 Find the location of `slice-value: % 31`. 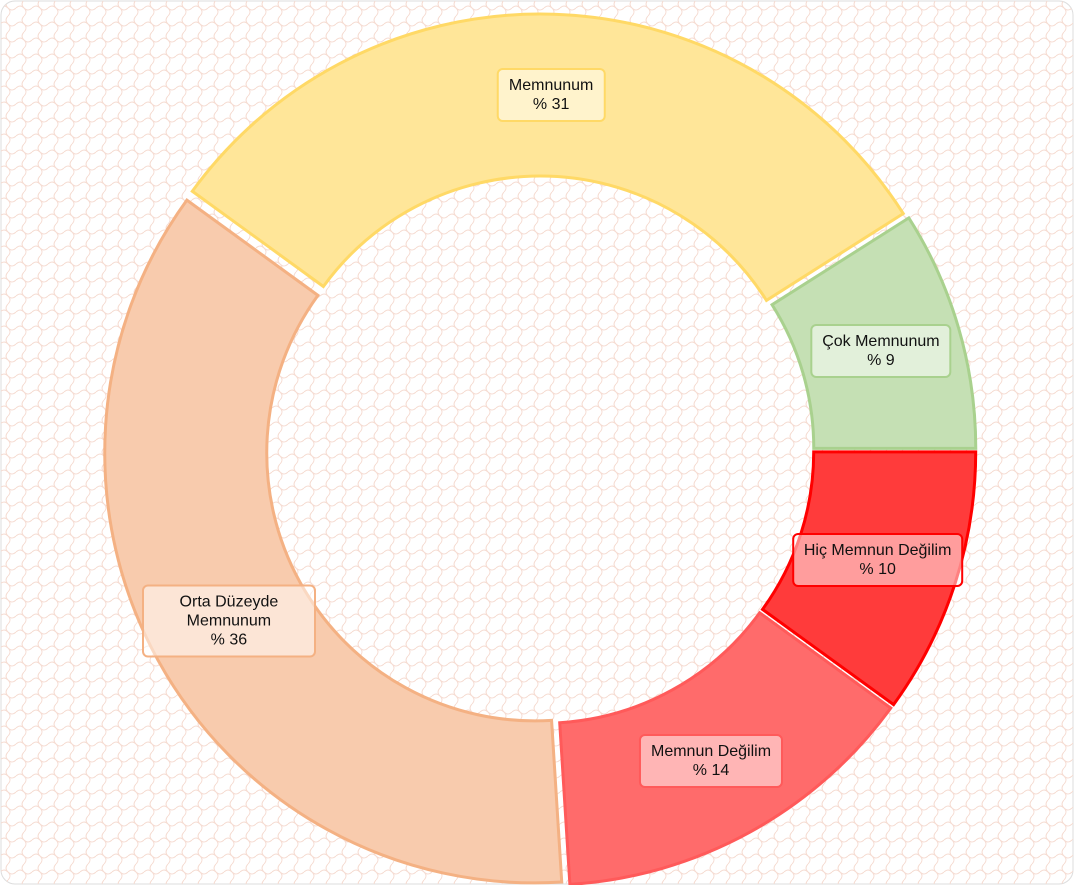

slice-value: % 31 is located at coordinates (551, 105).